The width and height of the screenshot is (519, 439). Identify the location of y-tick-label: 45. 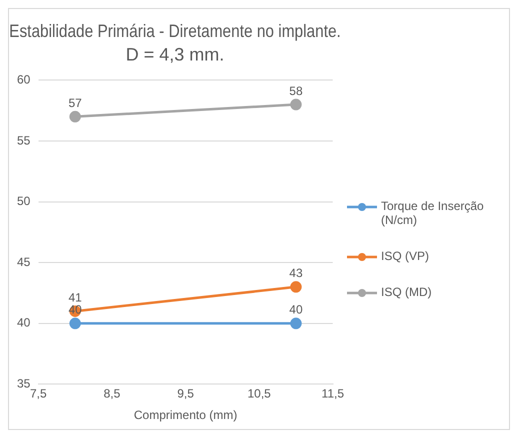
(23, 261).